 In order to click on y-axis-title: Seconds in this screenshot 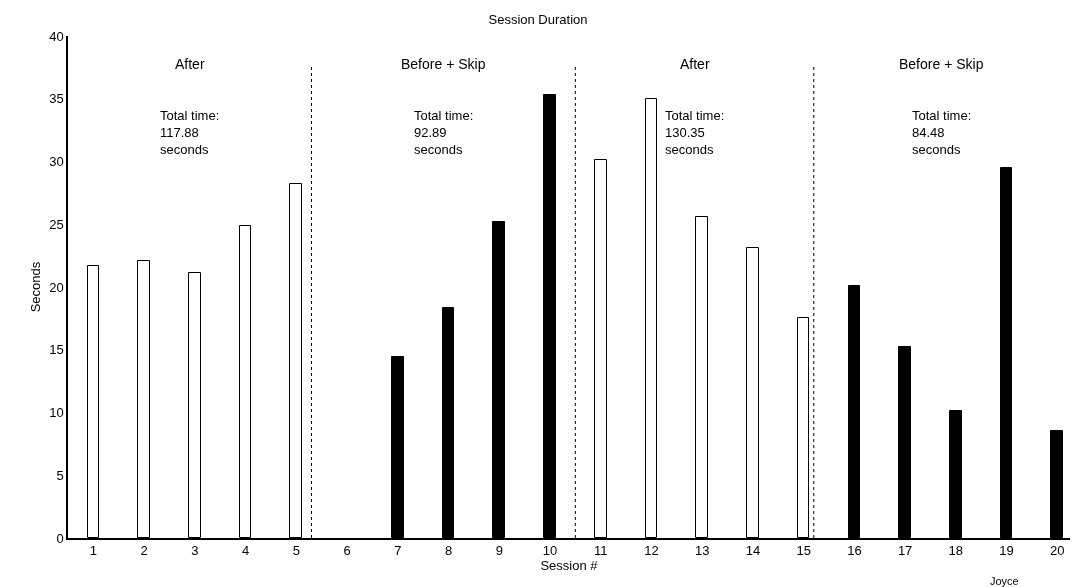, I will do `click(35, 287)`.